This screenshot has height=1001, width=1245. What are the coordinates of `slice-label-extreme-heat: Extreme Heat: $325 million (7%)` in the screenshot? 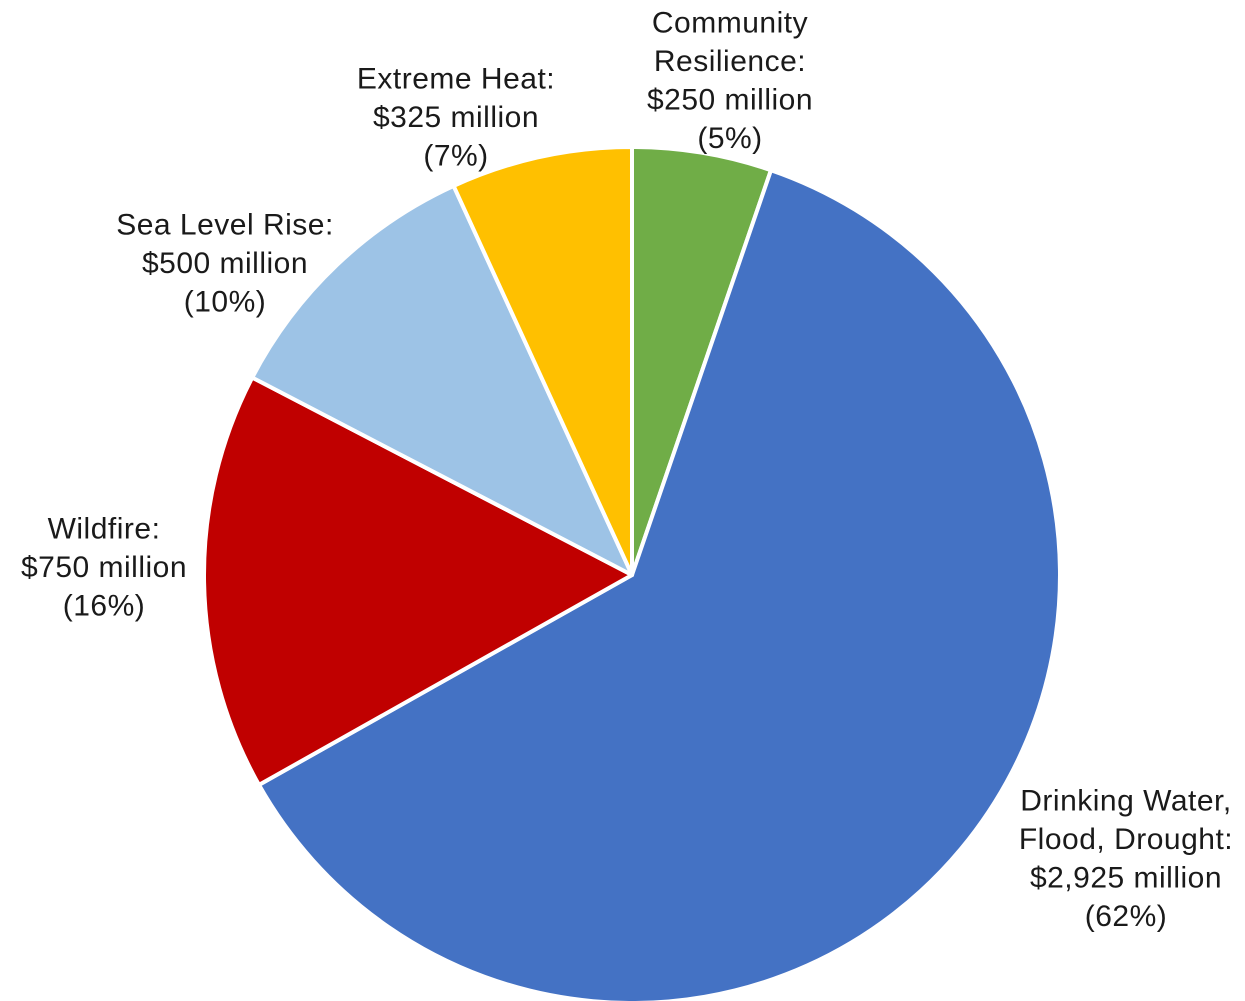 It's located at (456, 118).